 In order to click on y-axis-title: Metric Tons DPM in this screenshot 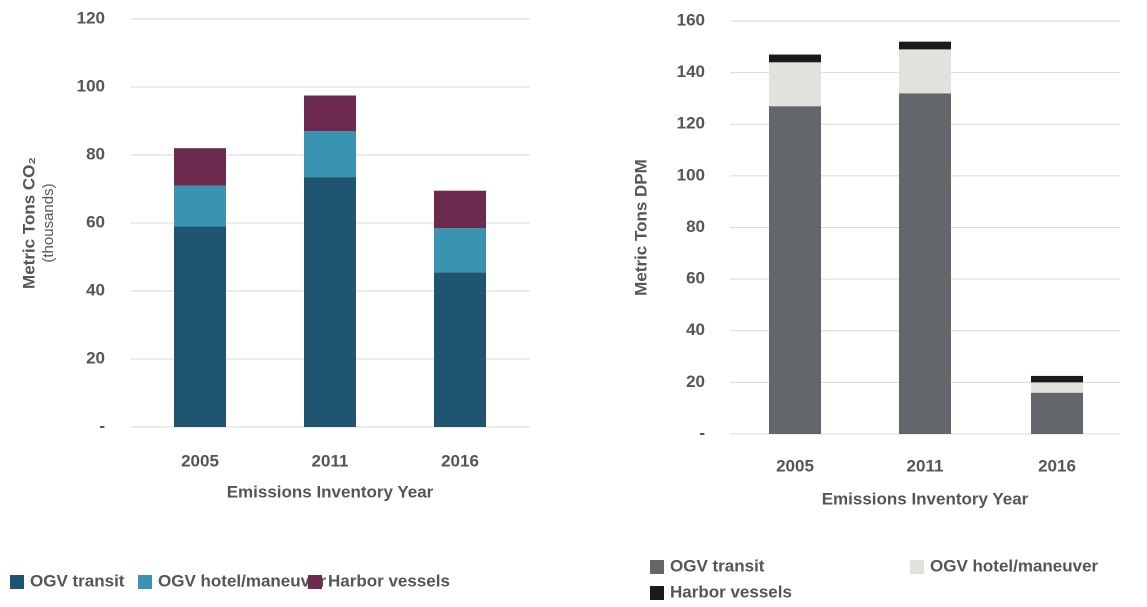, I will do `click(640, 227)`.